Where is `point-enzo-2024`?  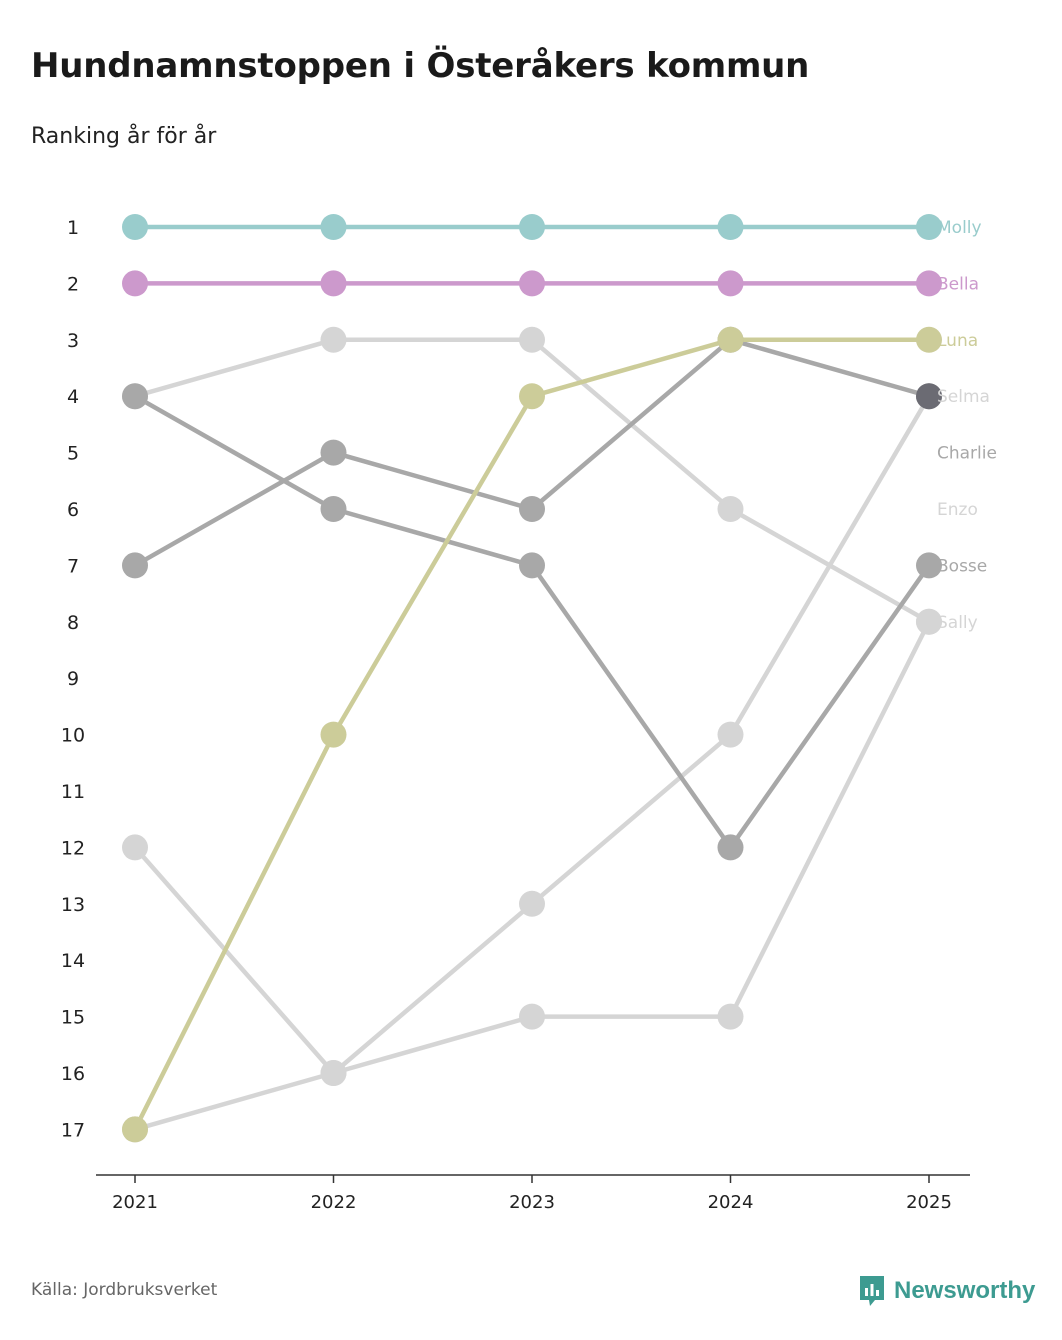 point-enzo-2024 is located at coordinates (730, 734).